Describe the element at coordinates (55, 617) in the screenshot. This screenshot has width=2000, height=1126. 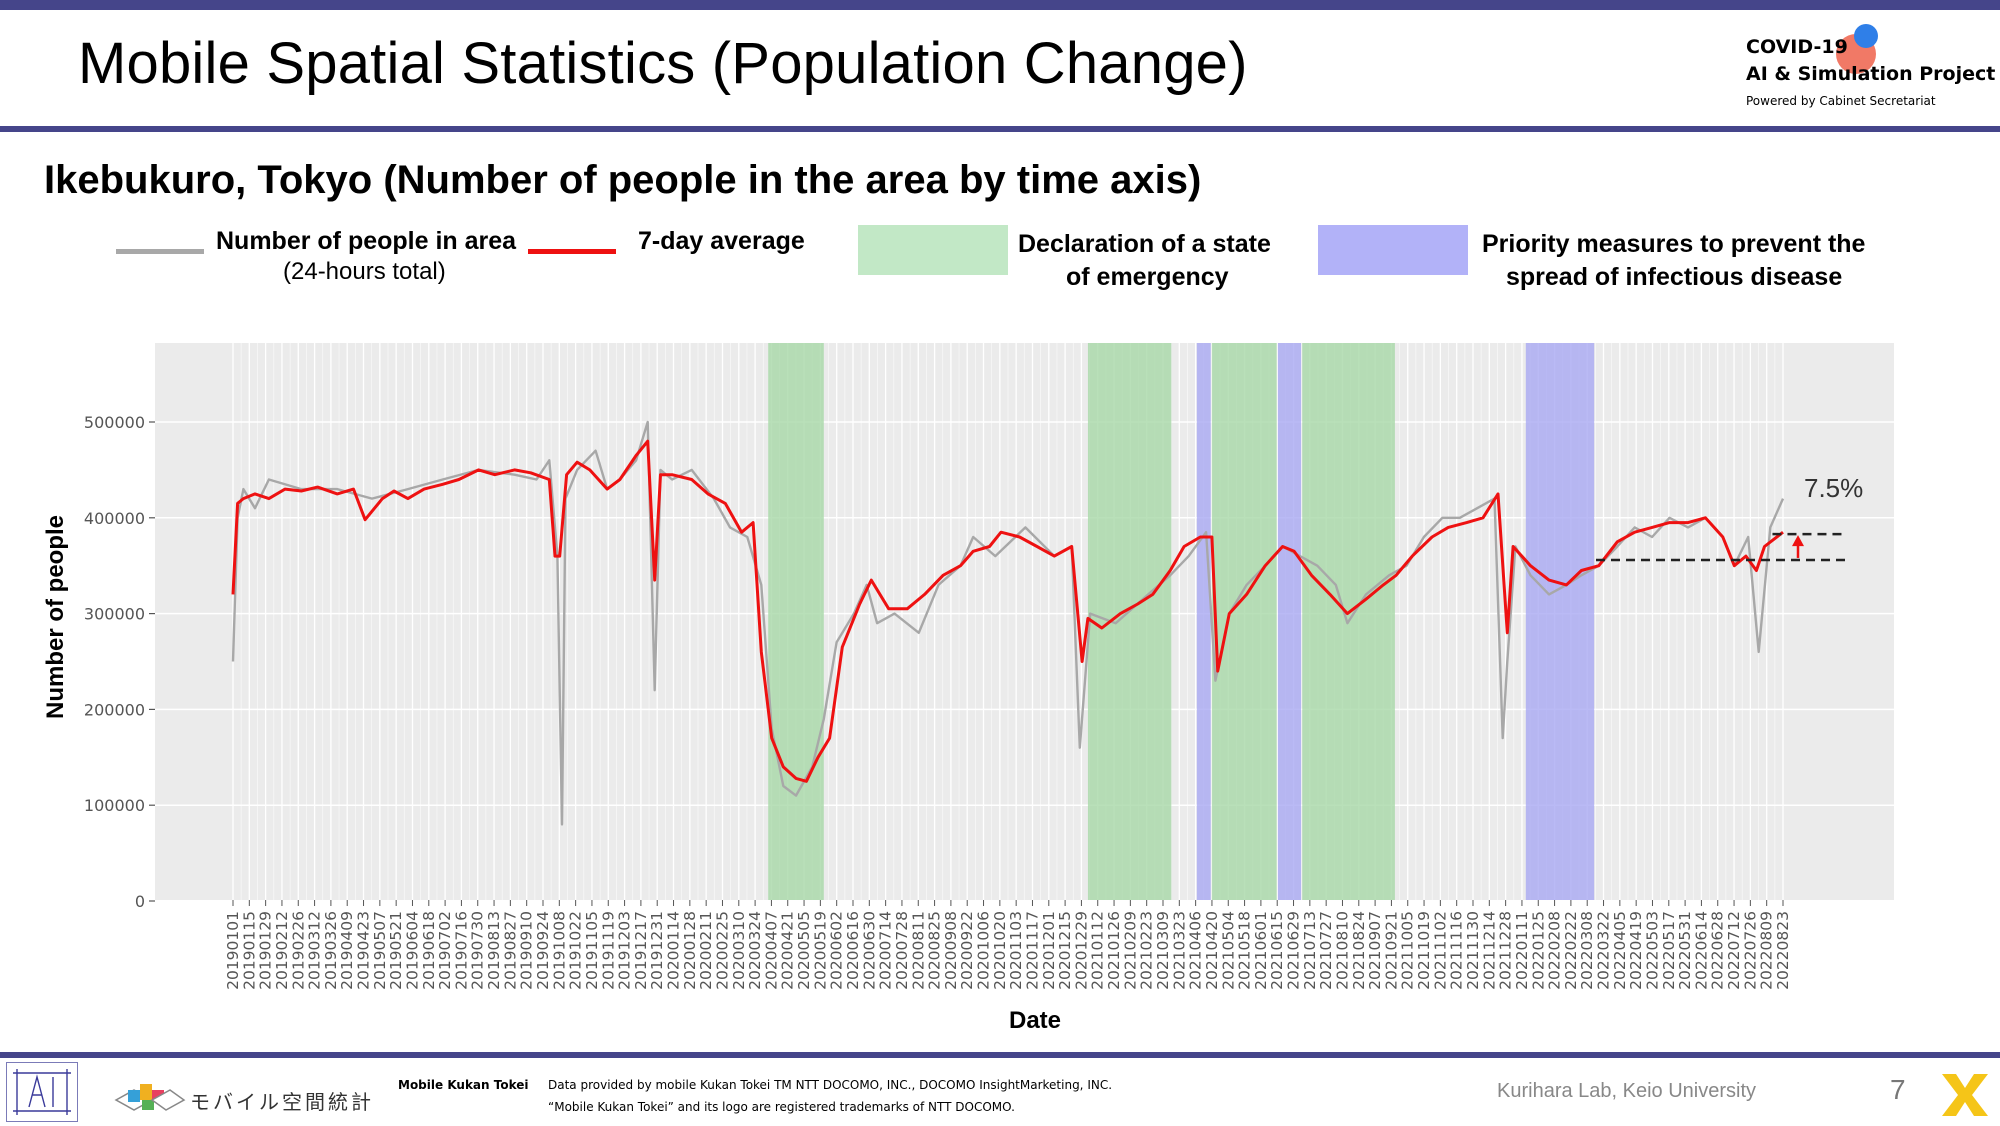
I see `y-axis-label: Number of people` at that location.